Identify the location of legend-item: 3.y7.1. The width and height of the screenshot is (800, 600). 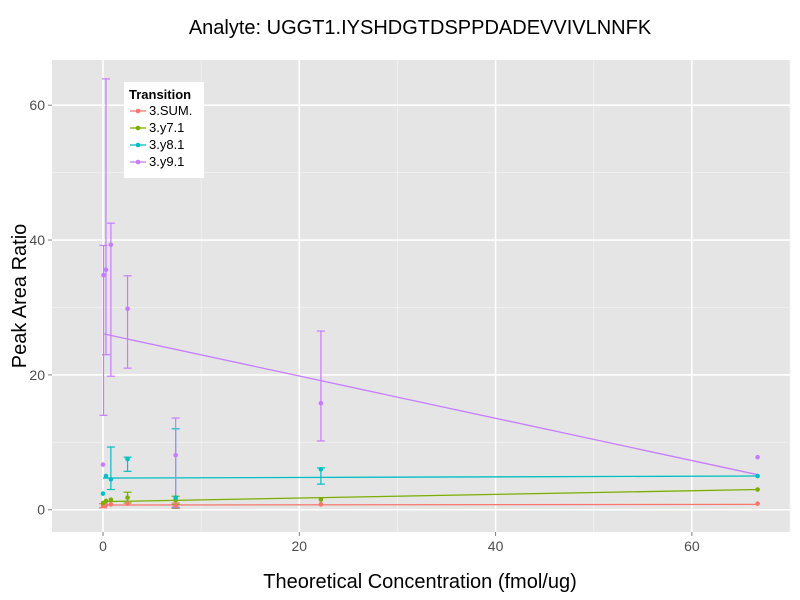
(157, 127).